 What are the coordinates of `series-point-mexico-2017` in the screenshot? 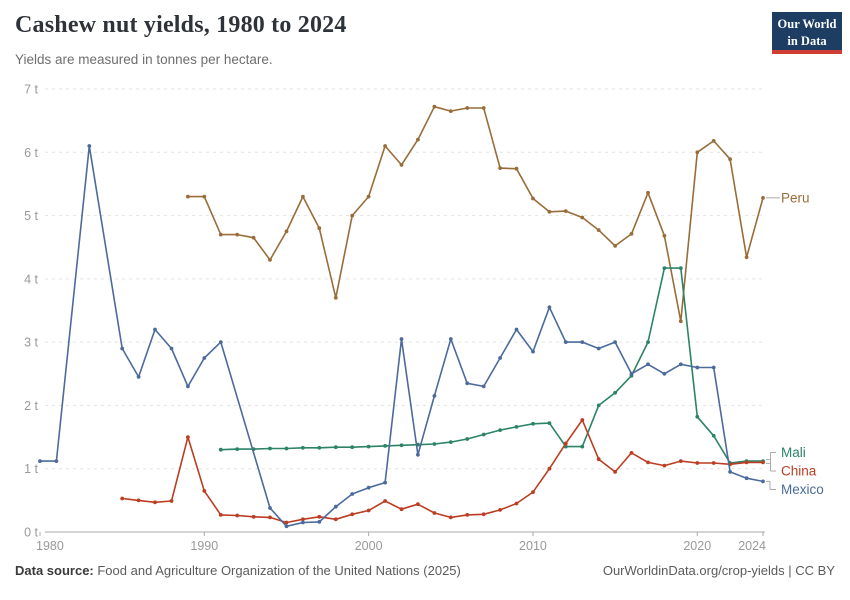 It's located at (648, 364).